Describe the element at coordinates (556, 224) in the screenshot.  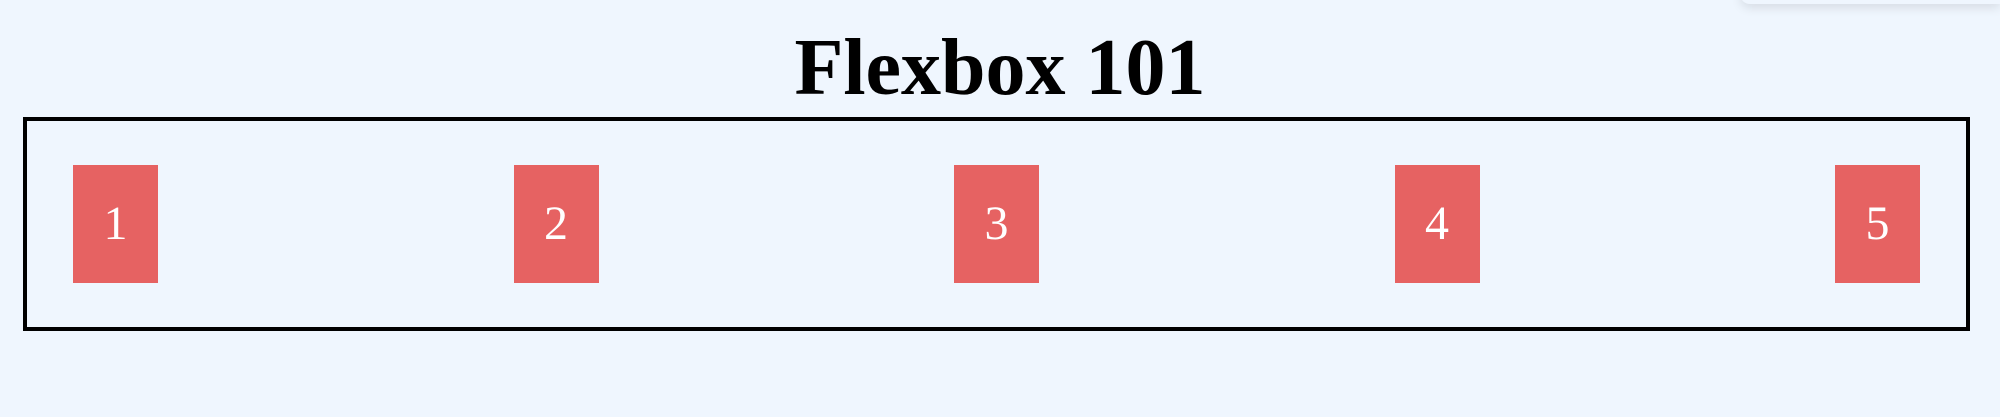
I see `flex-item-2: 2` at that location.